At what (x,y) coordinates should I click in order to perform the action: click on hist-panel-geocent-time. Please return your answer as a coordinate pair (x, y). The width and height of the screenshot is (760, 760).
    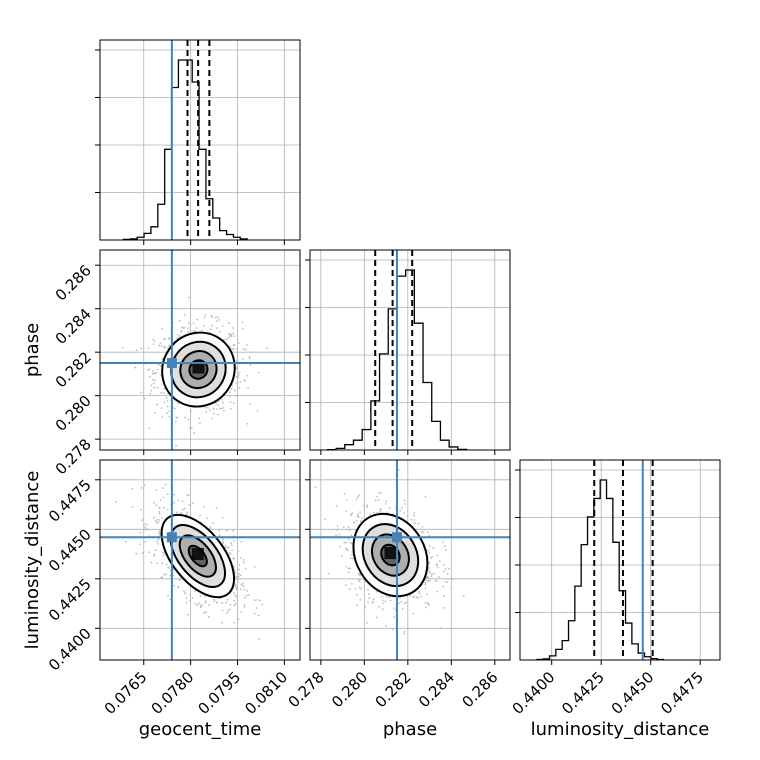
    Looking at the image, I should click on (198, 142).